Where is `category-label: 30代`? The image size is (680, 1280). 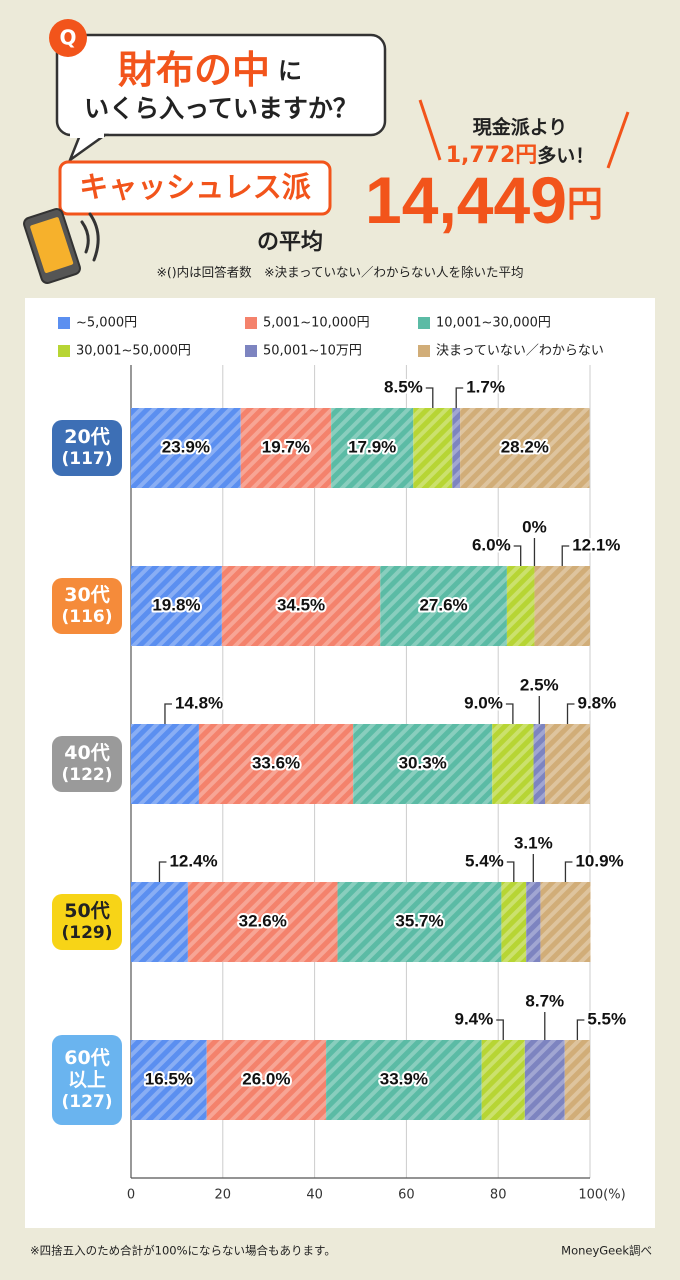
category-label: 30代 is located at coordinates (87, 595).